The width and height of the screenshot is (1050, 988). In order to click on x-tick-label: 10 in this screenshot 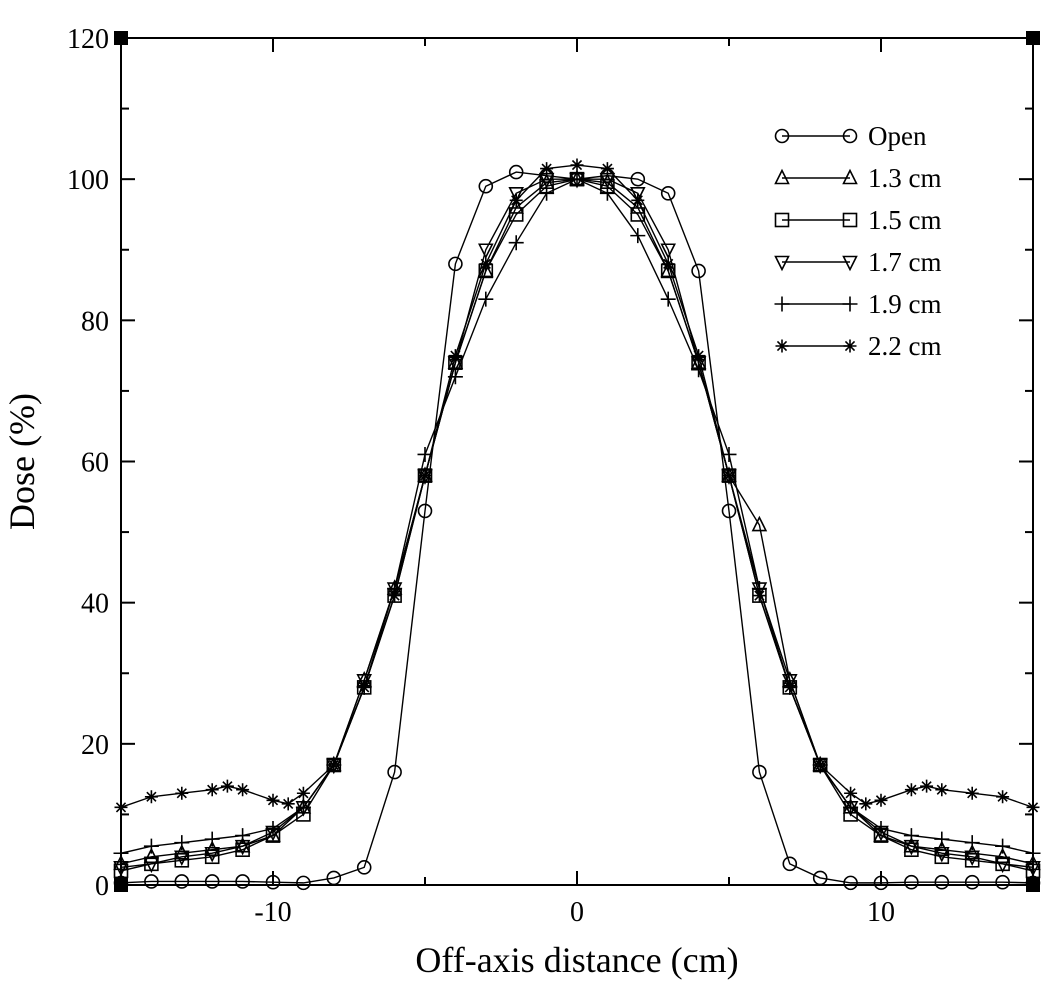, I will do `click(881, 912)`.